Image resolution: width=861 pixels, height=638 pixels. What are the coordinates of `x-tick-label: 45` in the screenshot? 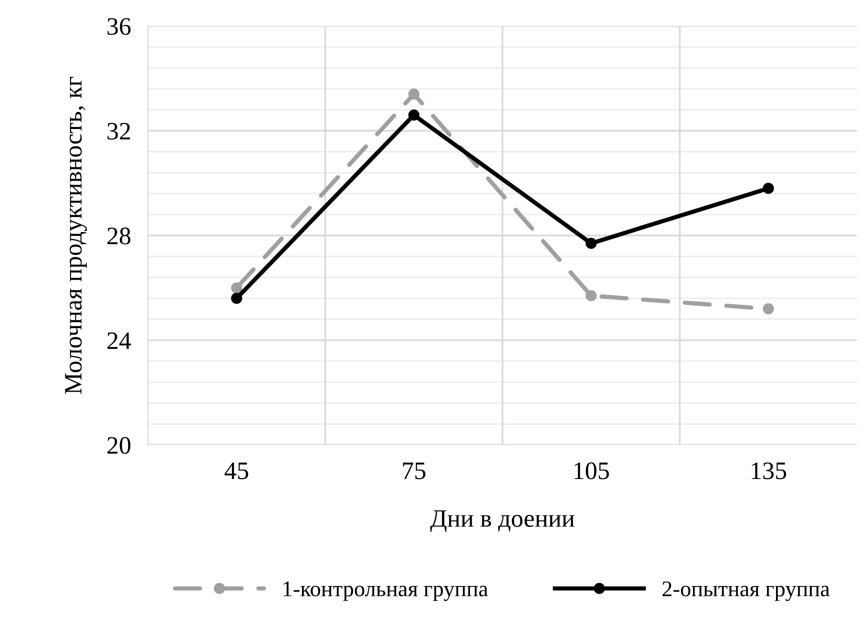 It's located at (236, 471).